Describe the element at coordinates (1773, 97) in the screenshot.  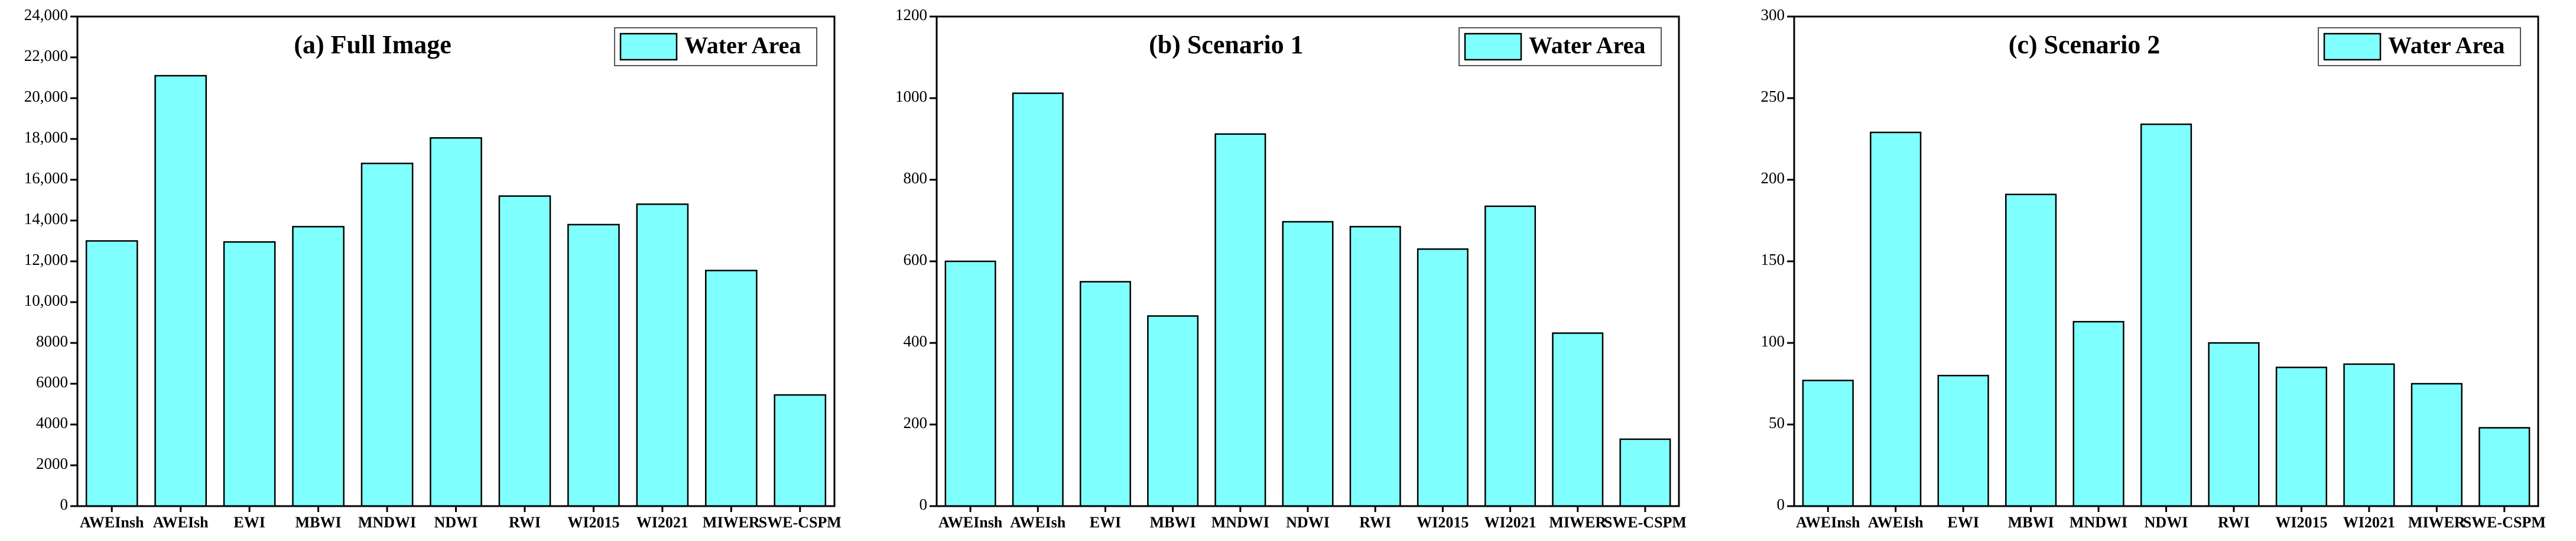
I see `y-tick-label: 250` at that location.